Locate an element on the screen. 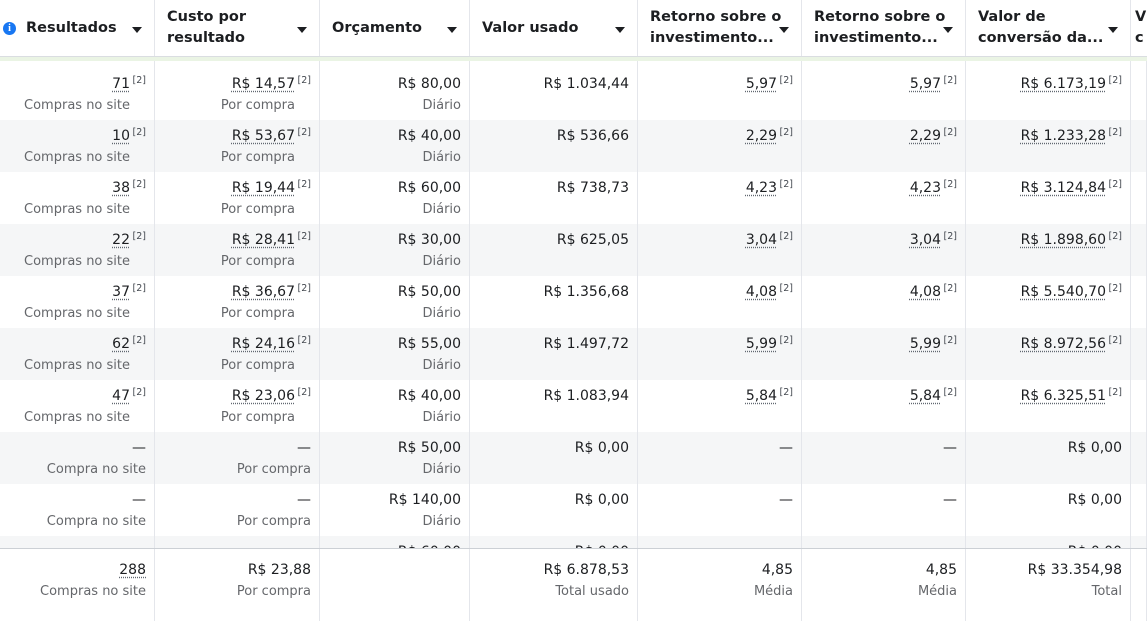  column-header: Orçamento is located at coordinates (395, 28).